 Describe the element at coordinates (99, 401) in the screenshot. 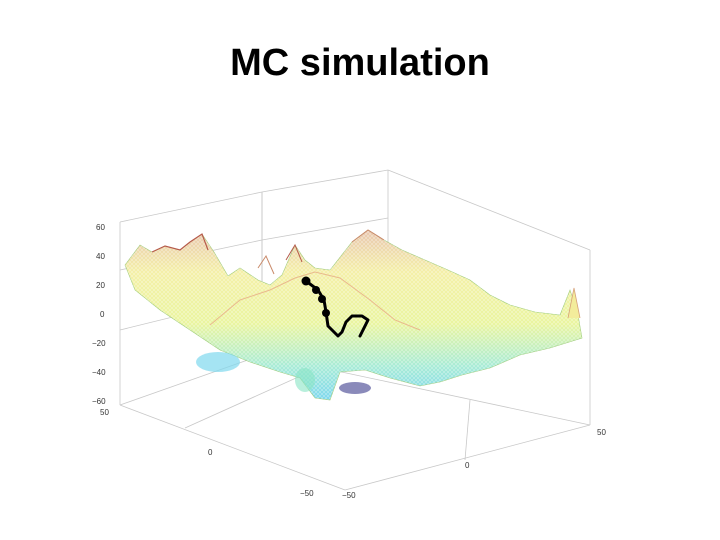

I see `z-tick-label: −60` at that location.